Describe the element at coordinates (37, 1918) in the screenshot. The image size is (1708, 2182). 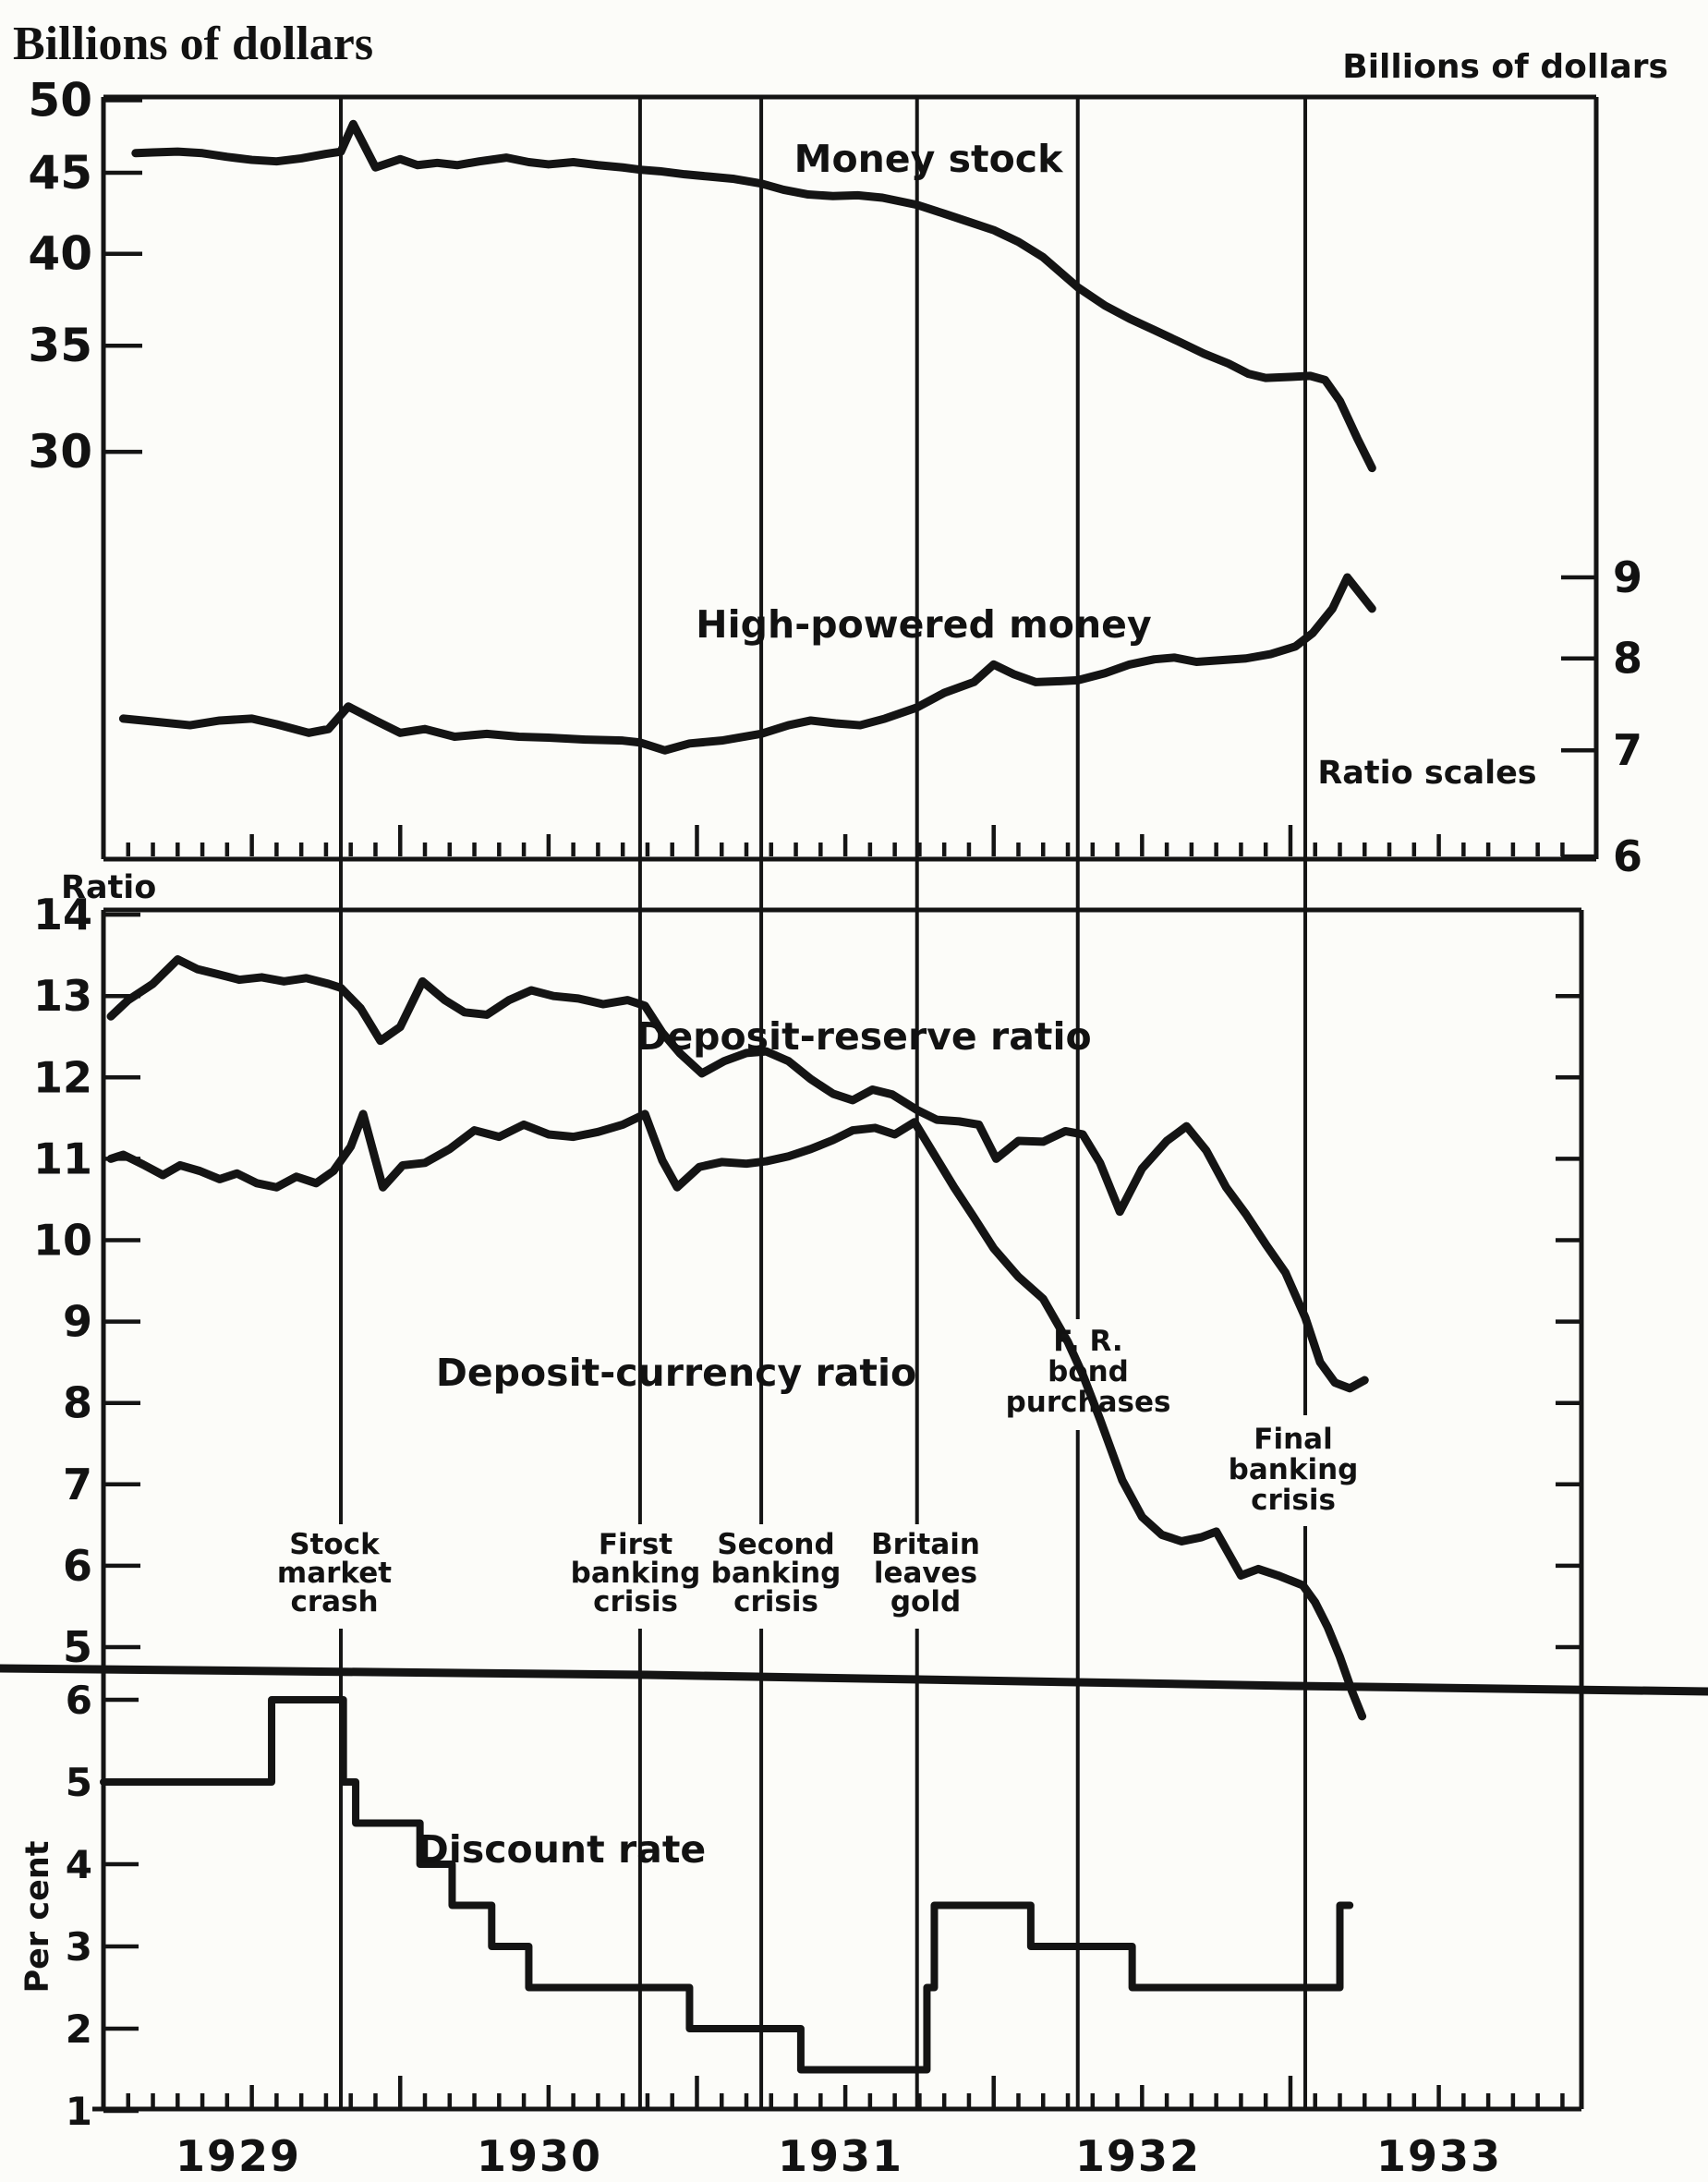
I see `percent-axis-label: Per cent` at that location.